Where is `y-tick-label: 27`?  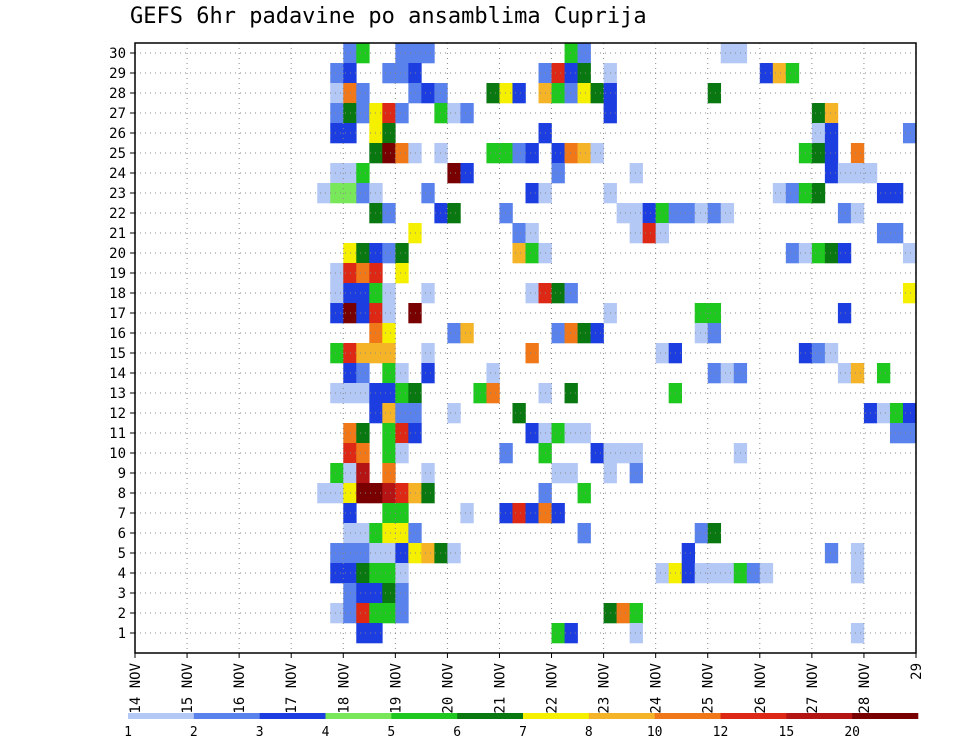 y-tick-label: 27 is located at coordinates (117, 114).